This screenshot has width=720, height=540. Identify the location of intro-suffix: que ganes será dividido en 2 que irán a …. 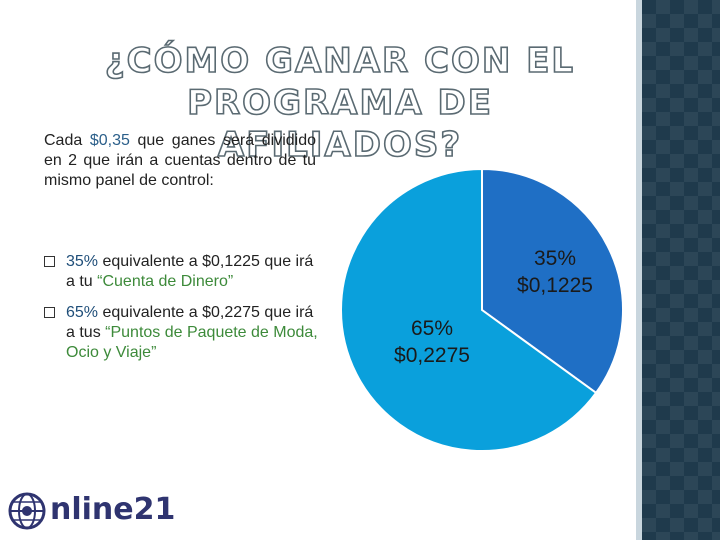
(180, 160).